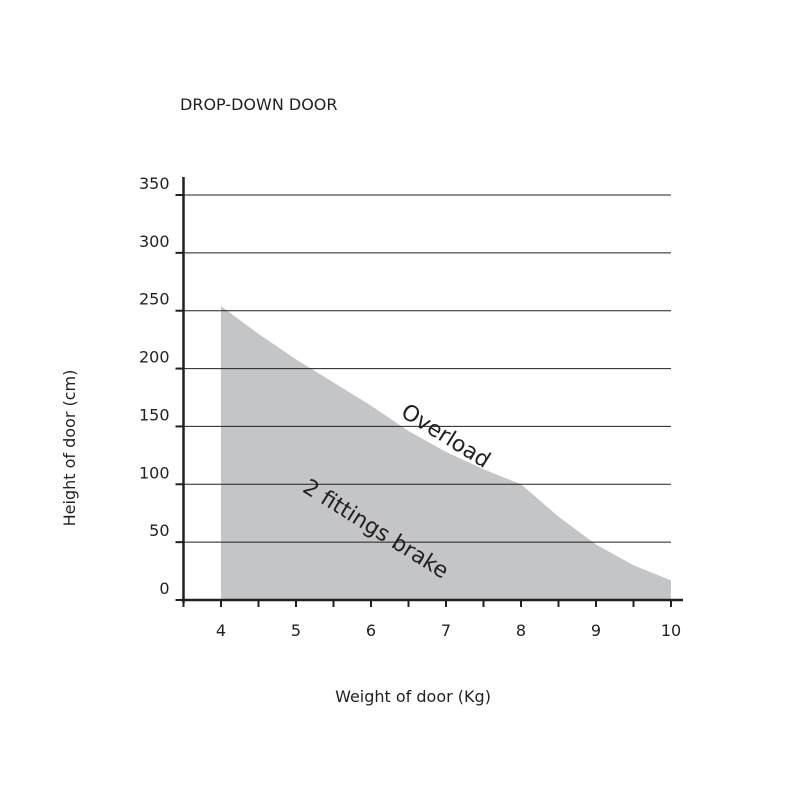 This screenshot has height=800, width=800. What do you see at coordinates (154, 357) in the screenshot?
I see `y-tick-label: 200` at bounding box center [154, 357].